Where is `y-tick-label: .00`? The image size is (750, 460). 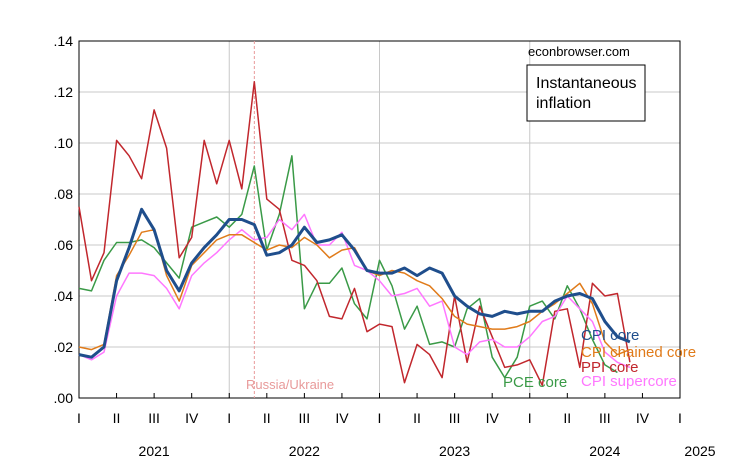
y-tick-label: .00 is located at coordinates (64, 398).